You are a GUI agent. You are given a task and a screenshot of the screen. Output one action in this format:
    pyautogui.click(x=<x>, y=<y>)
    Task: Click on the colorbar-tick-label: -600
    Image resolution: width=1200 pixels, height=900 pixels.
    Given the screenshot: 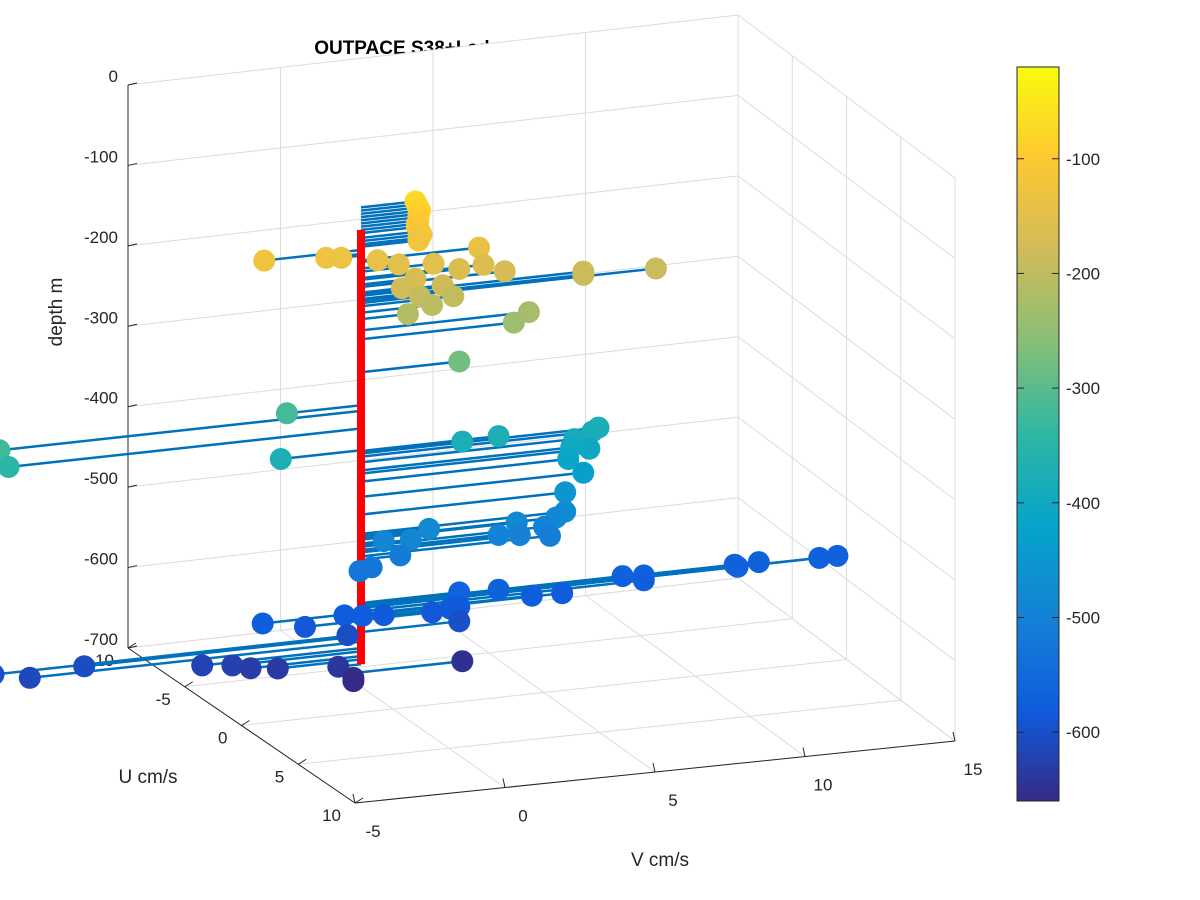 What is the action you would take?
    pyautogui.click(x=1083, y=732)
    